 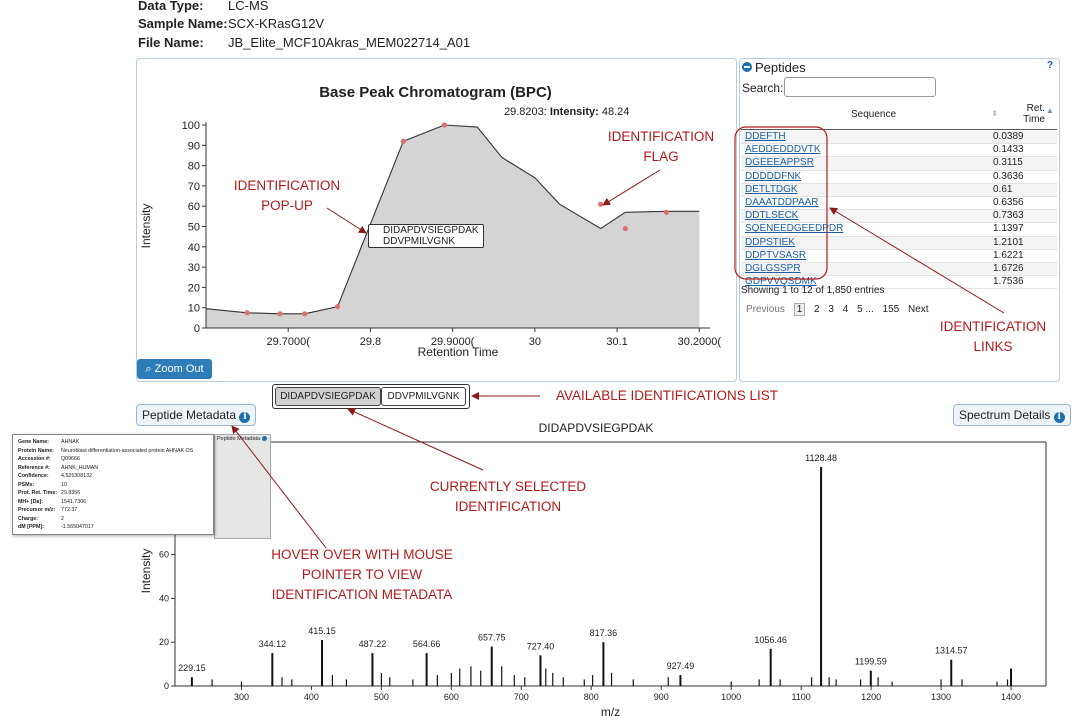 I want to click on identification-tab: DDVPMILVGNK, so click(x=423, y=396).